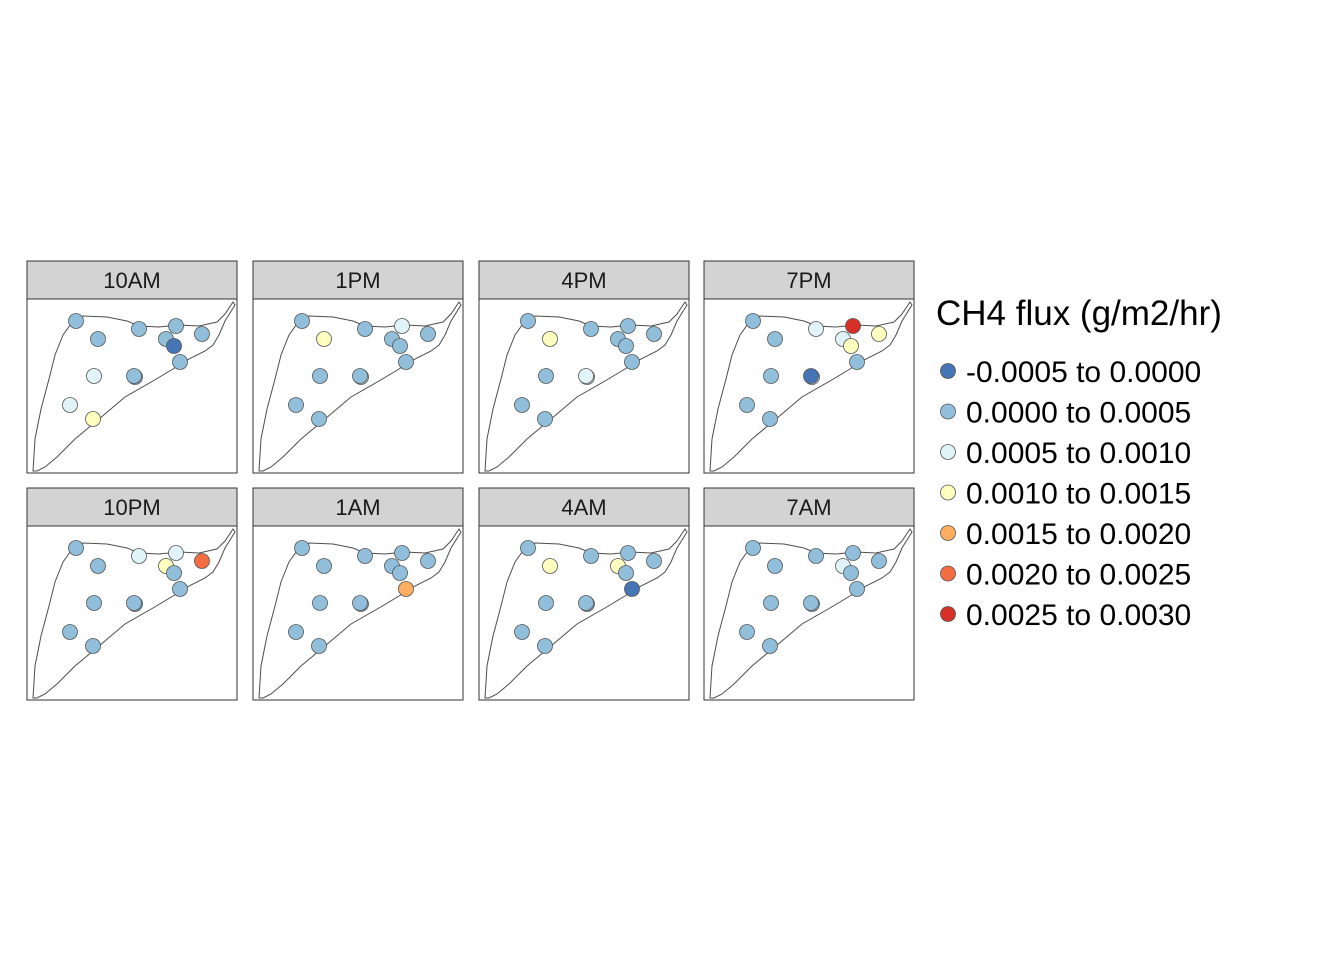 The width and height of the screenshot is (1344, 960). I want to click on legend-label: 0.0005 to 0.0010, so click(1078, 453).